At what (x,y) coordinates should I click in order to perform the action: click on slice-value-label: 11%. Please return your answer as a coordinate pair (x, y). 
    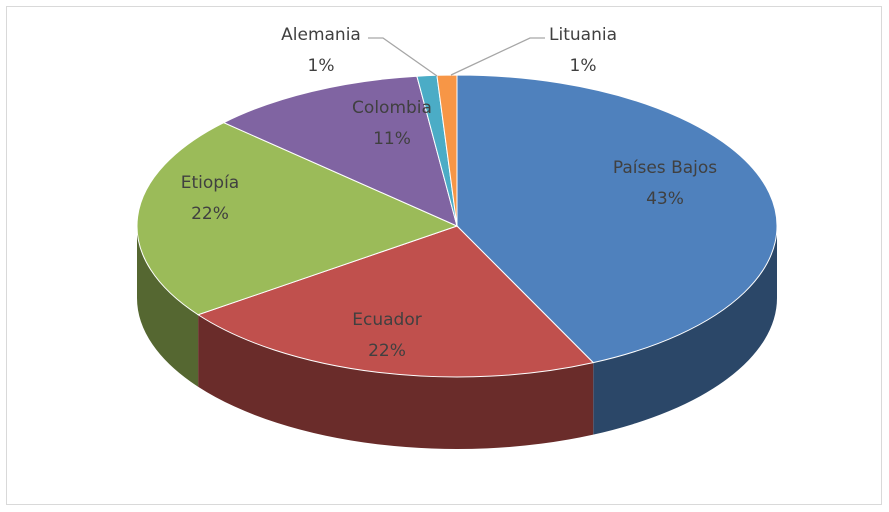
    Looking at the image, I should click on (392, 139).